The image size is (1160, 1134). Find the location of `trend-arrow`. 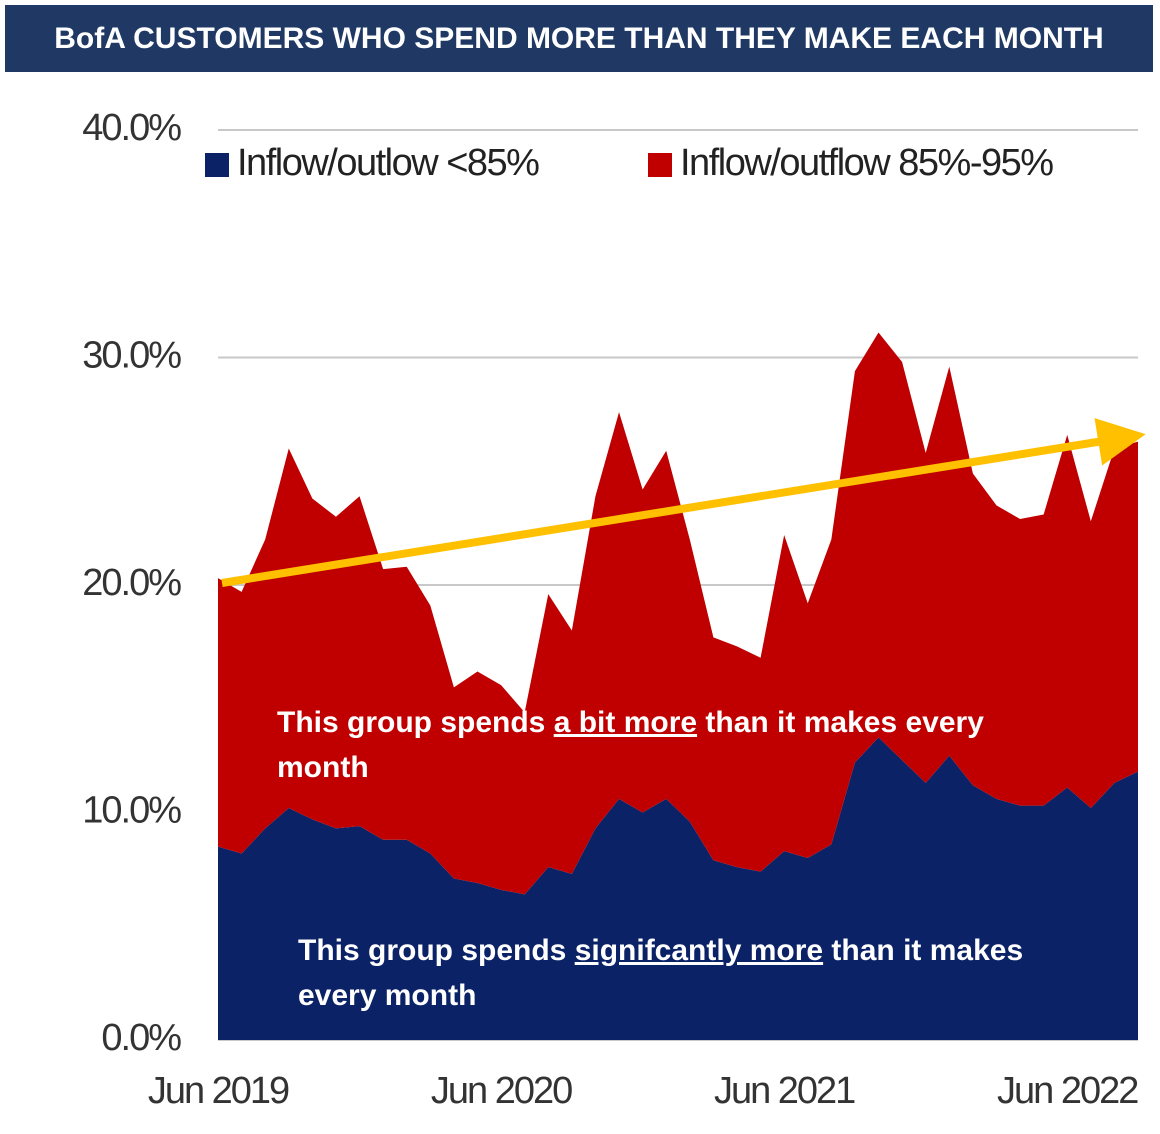

trend-arrow is located at coordinates (683, 502).